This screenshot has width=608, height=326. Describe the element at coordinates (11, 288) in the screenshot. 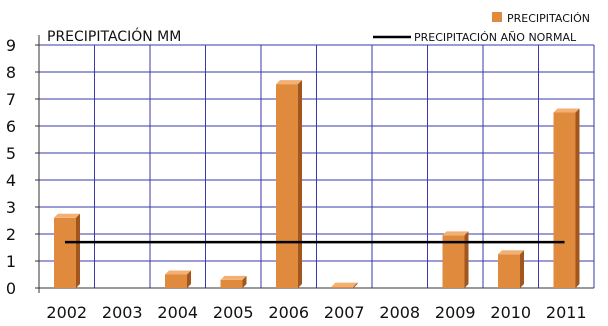

I see `y-tick-label: 0` at that location.